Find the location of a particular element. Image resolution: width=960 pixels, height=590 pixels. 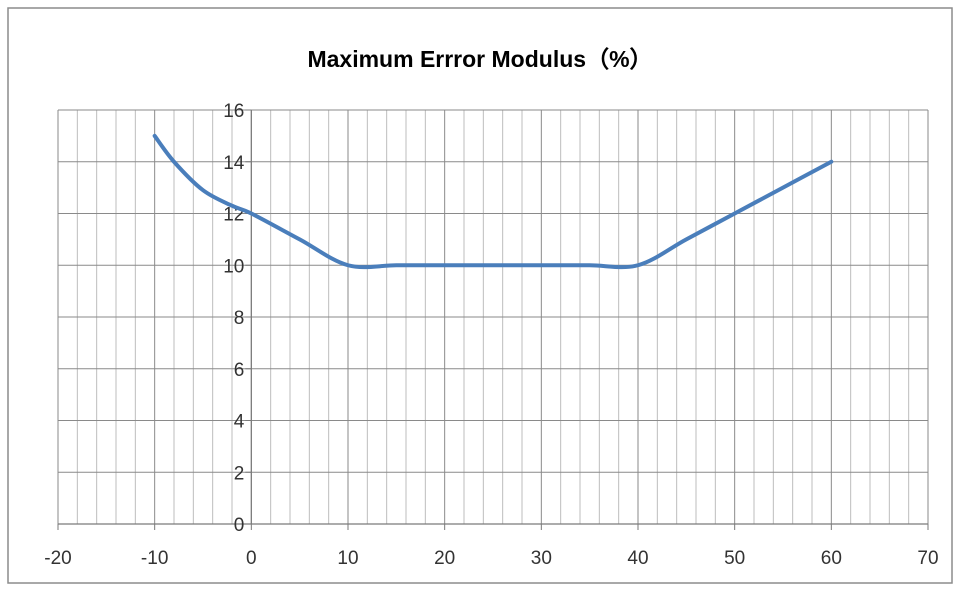

y-tick-label: 6 is located at coordinates (239, 370).